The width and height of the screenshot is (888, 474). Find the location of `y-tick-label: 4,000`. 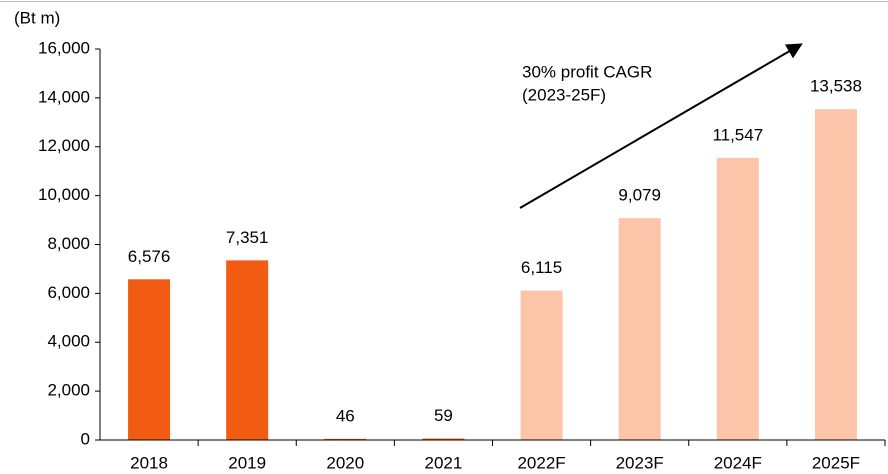

y-tick-label: 4,000 is located at coordinates (68, 341).